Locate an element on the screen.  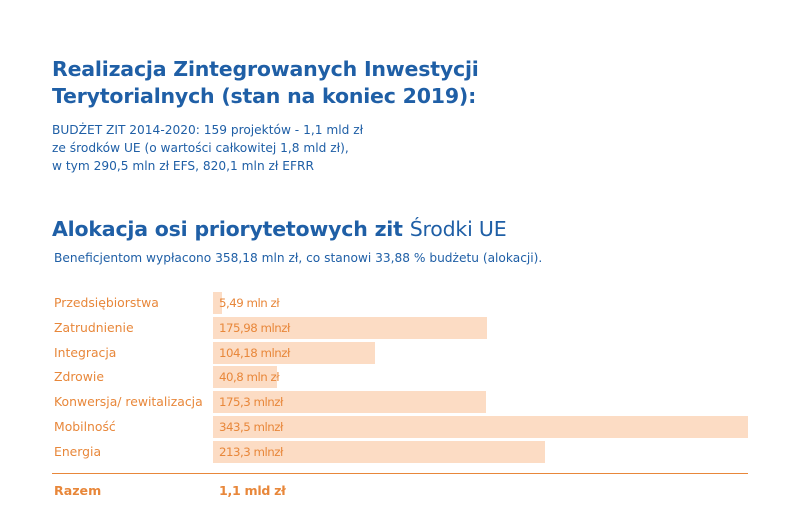
total-label: Razem is located at coordinates (78, 490).